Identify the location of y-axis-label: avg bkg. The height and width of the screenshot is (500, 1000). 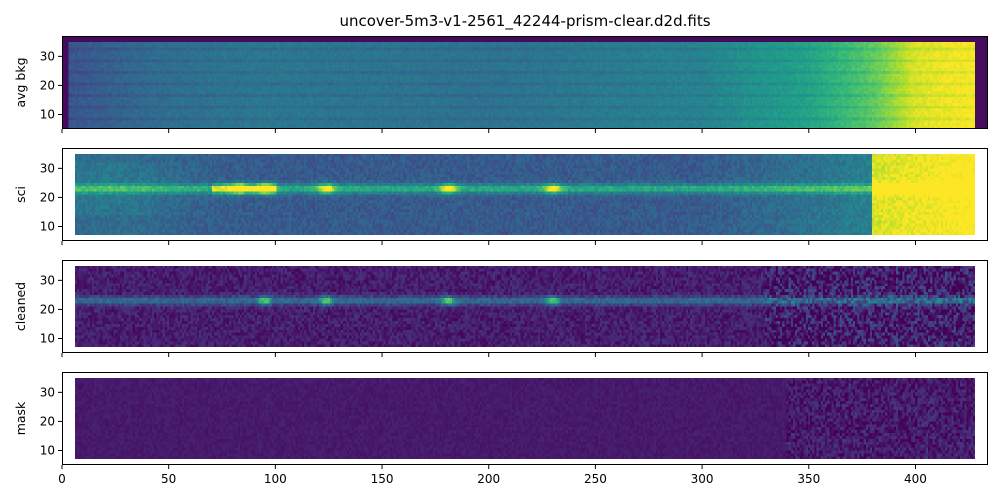
(20, 82).